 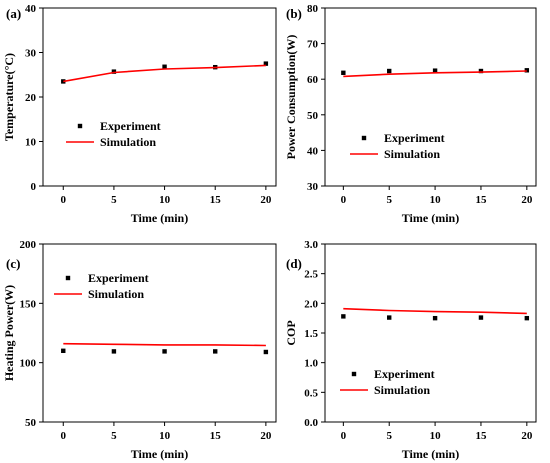 I want to click on panel-tag: (d), so click(x=294, y=263).